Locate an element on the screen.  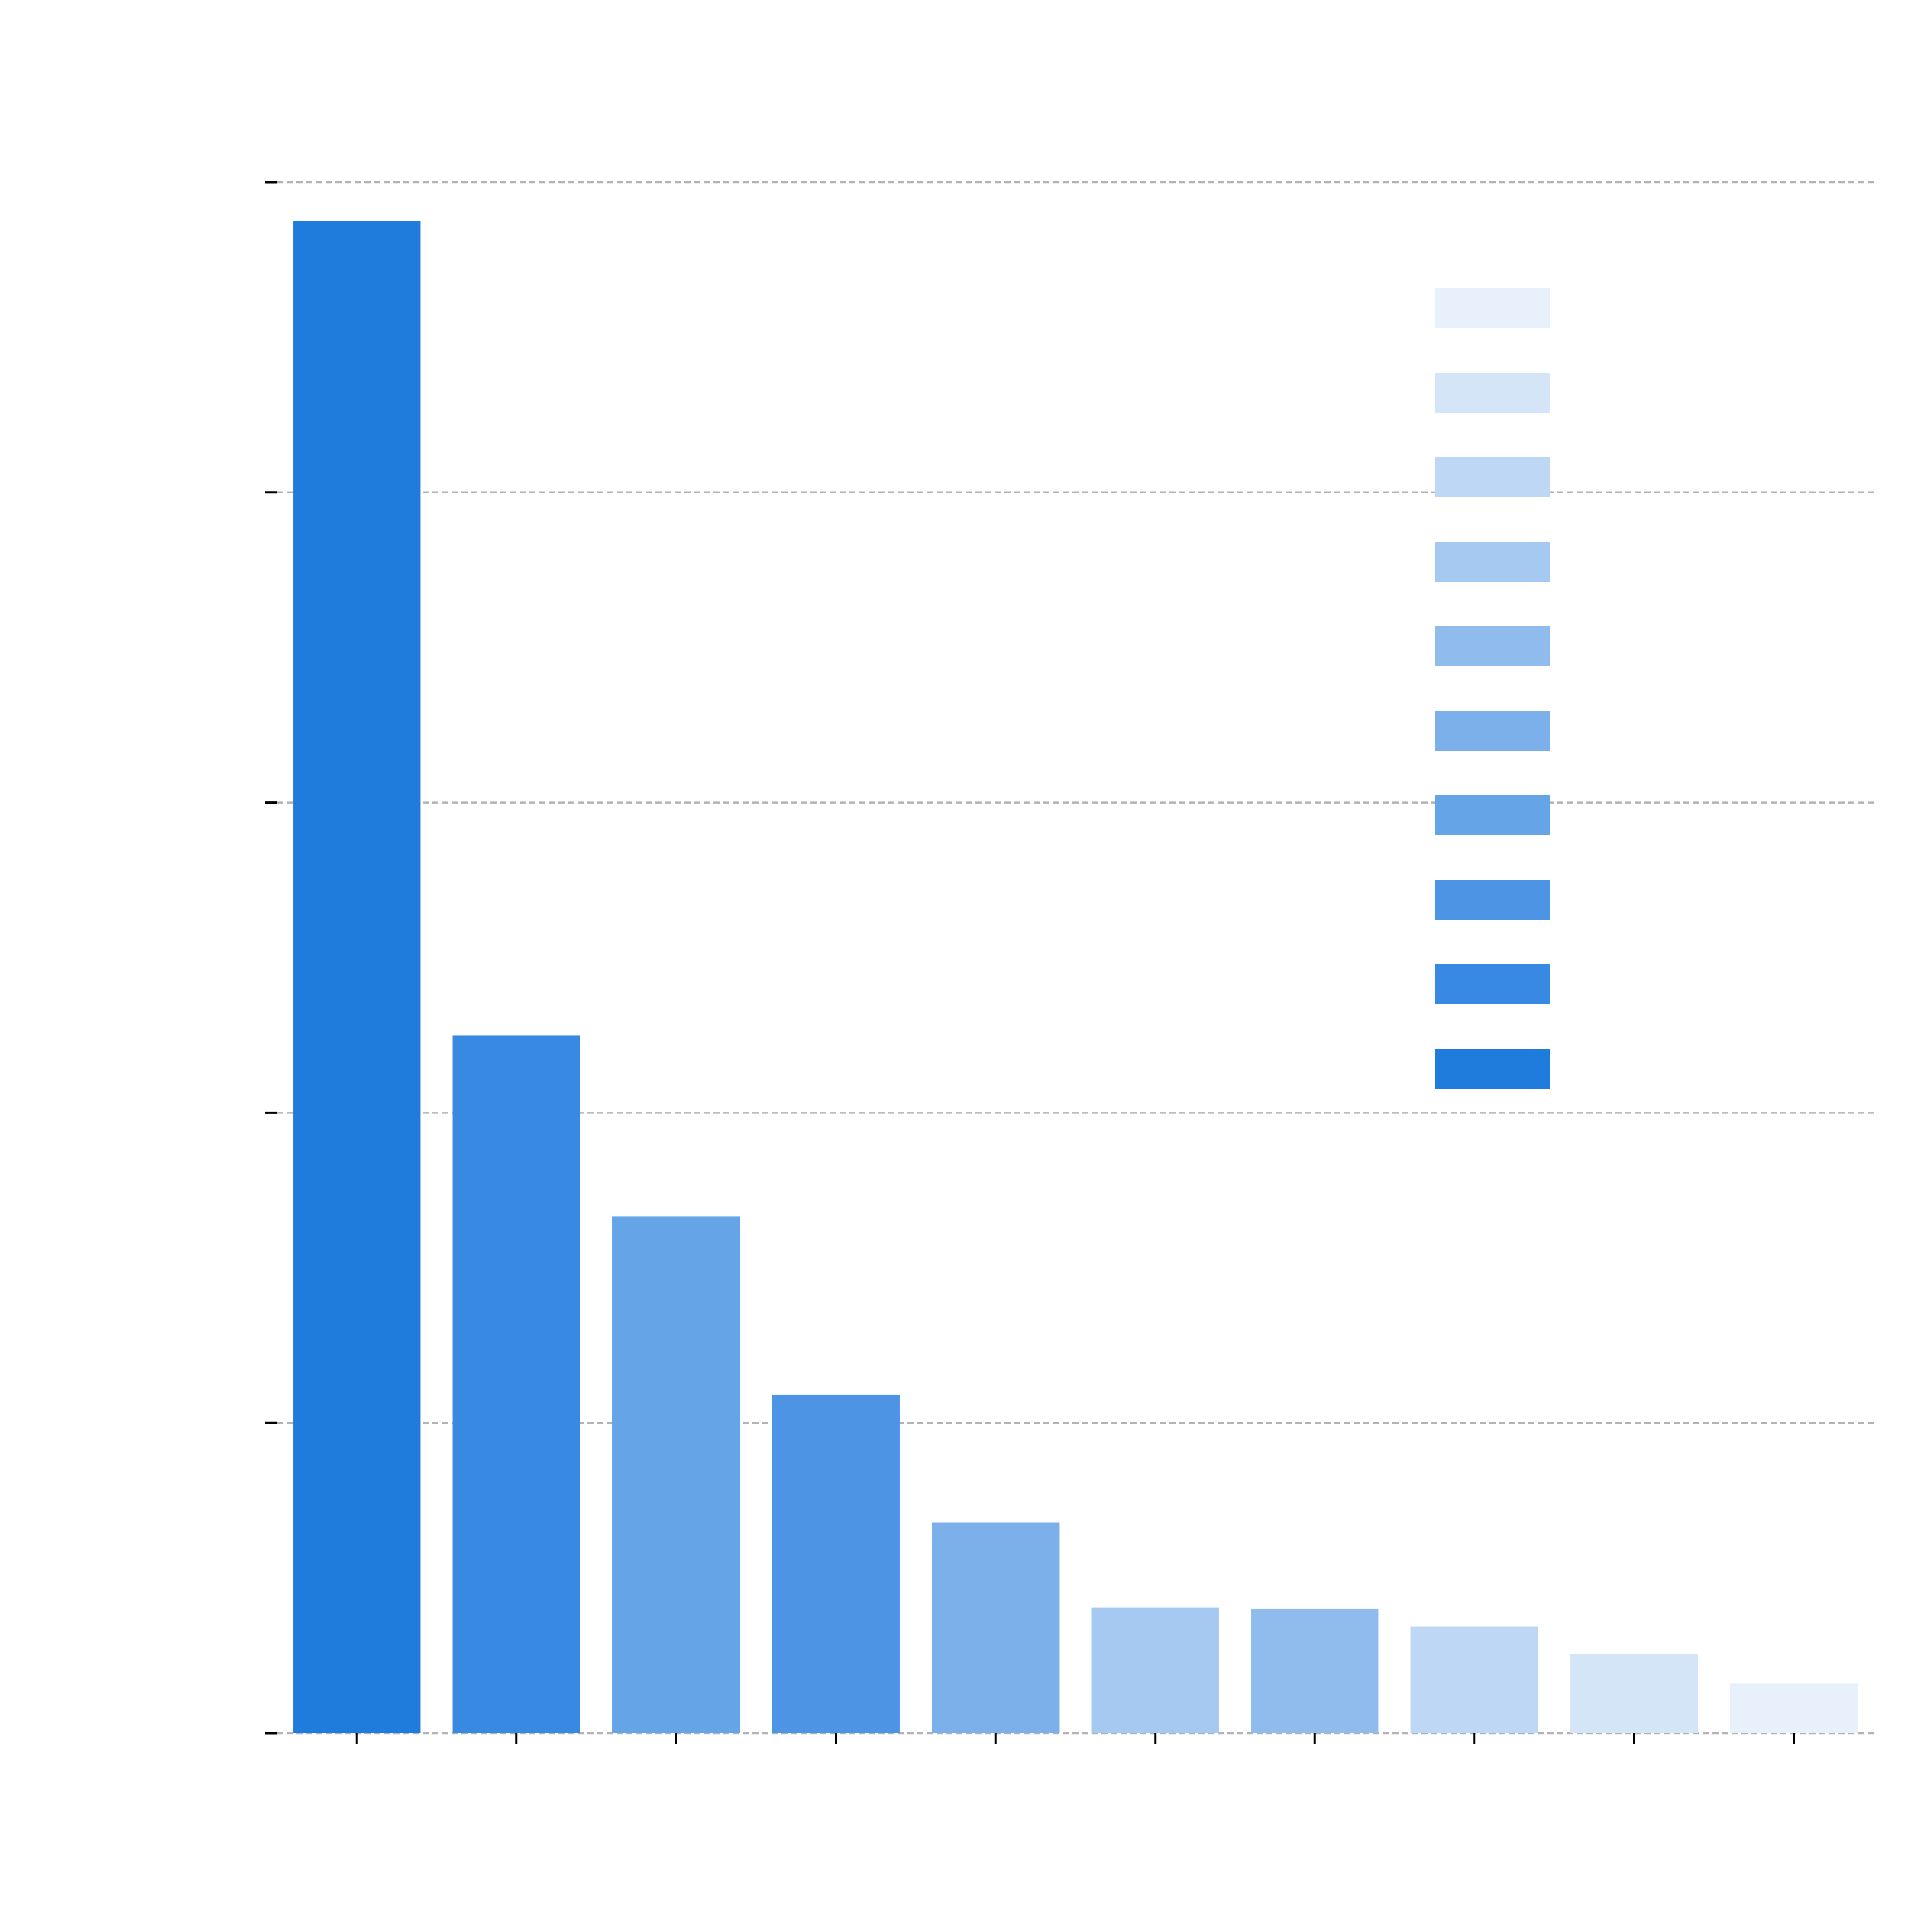
legend is located at coordinates (1492, 688).